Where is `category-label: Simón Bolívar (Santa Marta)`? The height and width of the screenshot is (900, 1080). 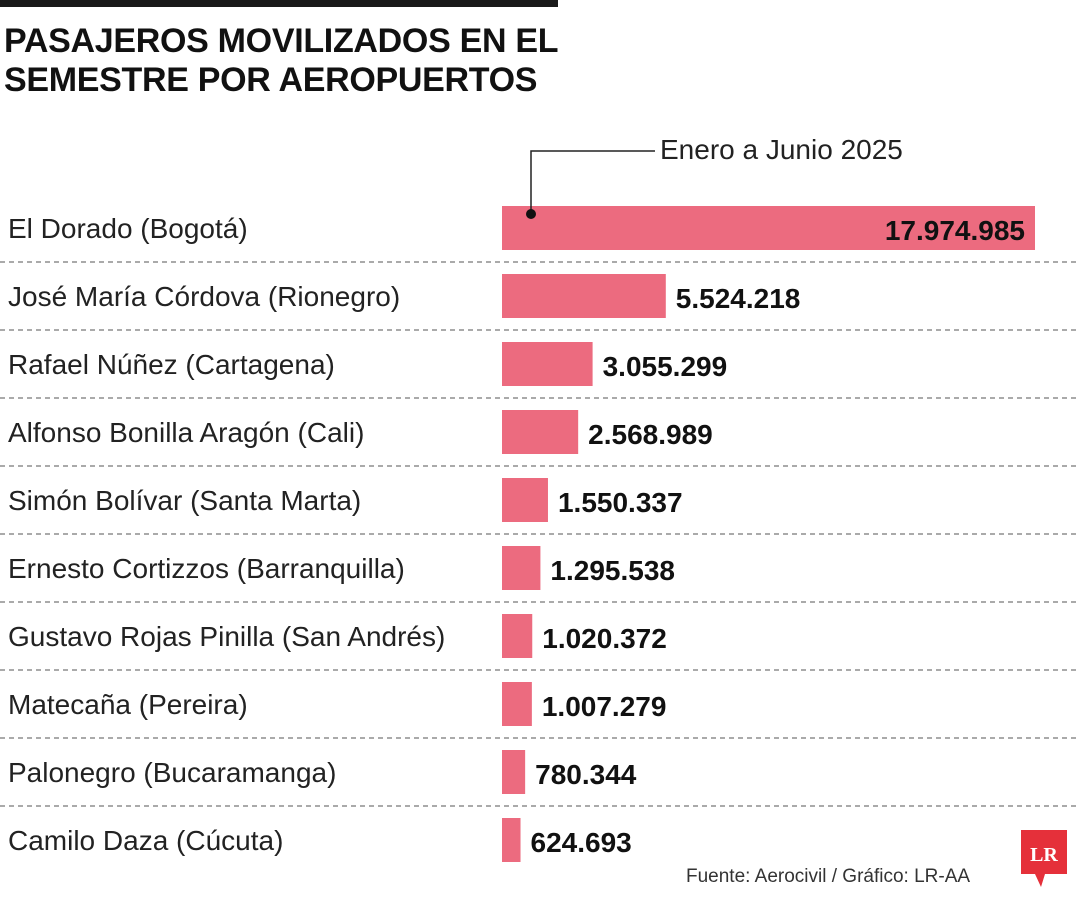 category-label: Simón Bolívar (Santa Marta) is located at coordinates (184, 500).